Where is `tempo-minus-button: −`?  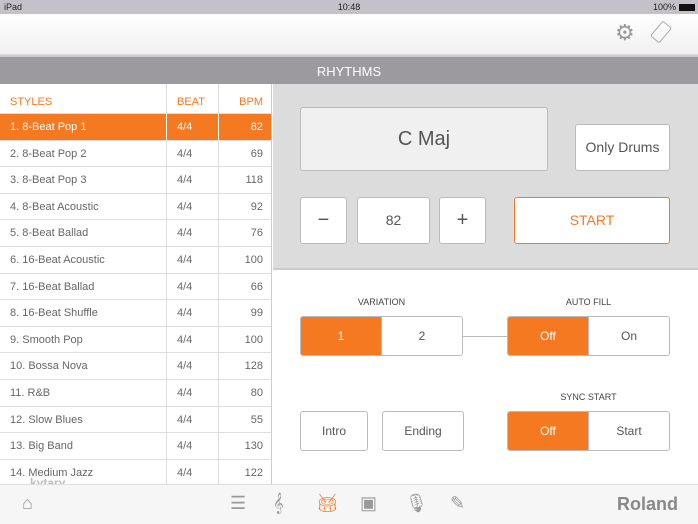
tempo-minus-button: − is located at coordinates (323, 220).